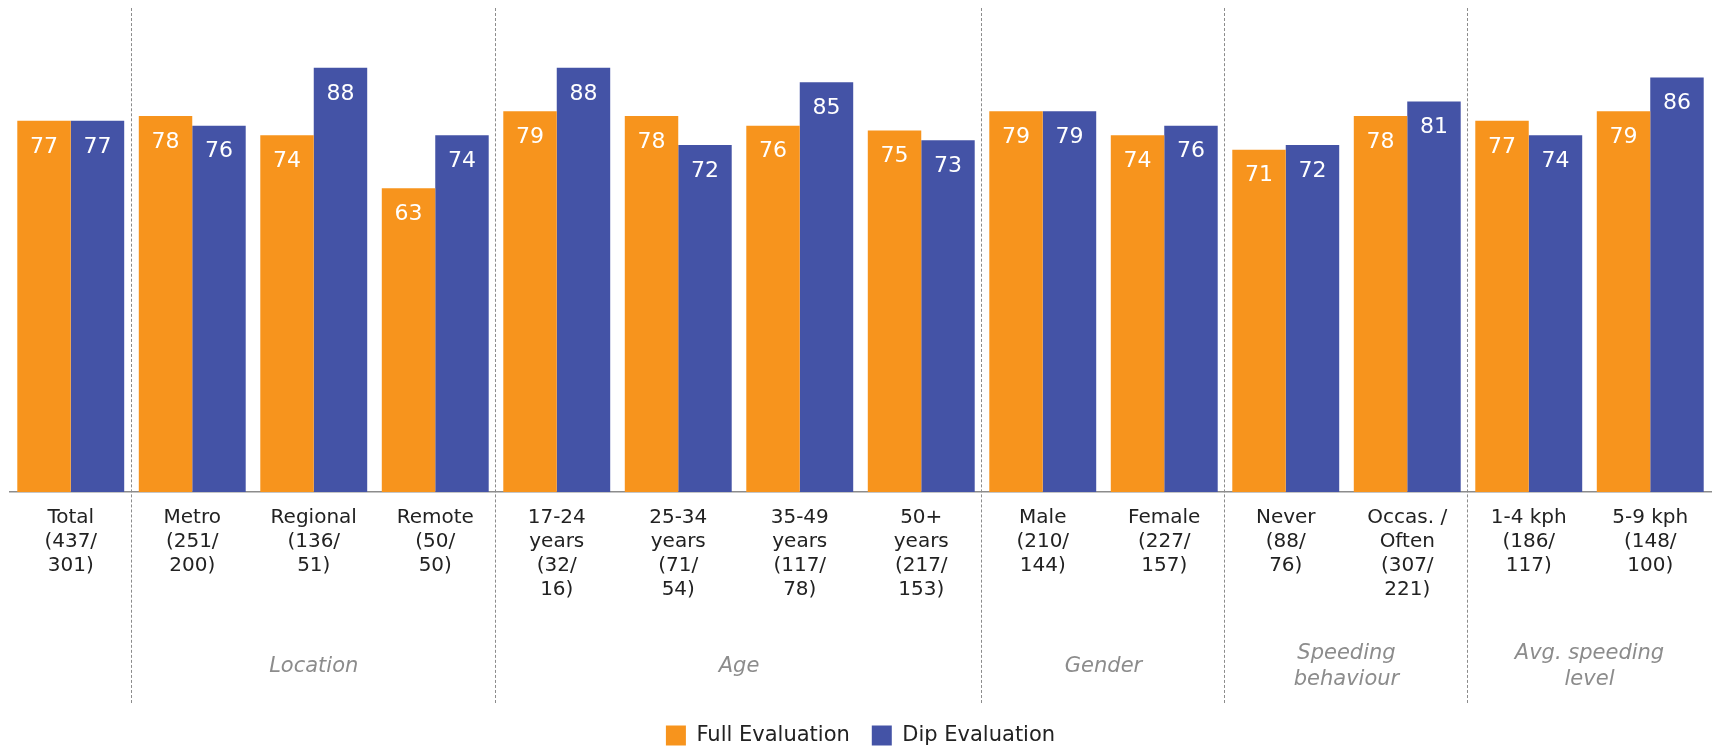 This screenshot has width=1719, height=756. What do you see at coordinates (1588, 665) in the screenshot?
I see `text: Avg. speeding level` at bounding box center [1588, 665].